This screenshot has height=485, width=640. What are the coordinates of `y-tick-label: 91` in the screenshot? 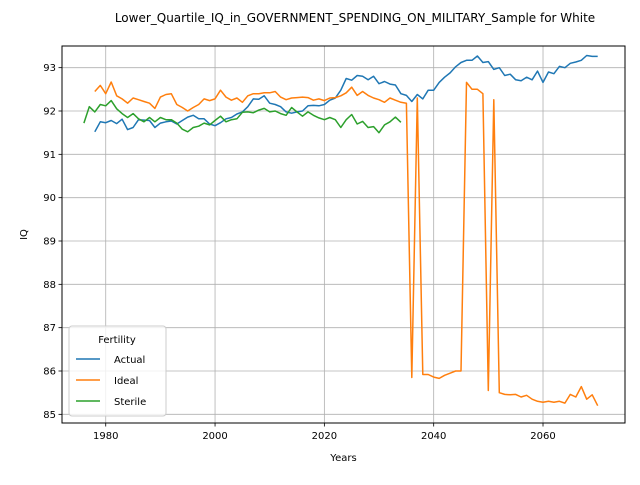 It's located at (49, 155).